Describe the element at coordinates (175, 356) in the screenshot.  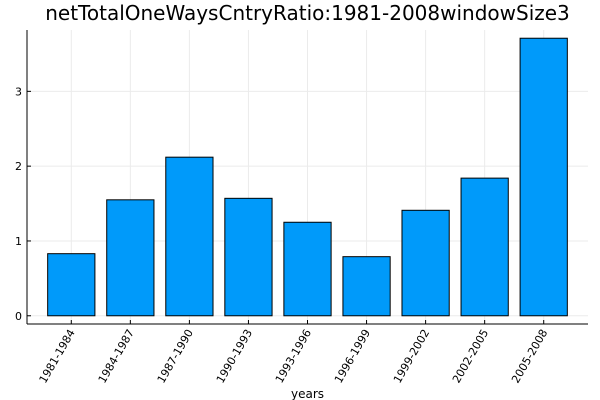
I see `x-tick-label: 1987-1990` at that location.